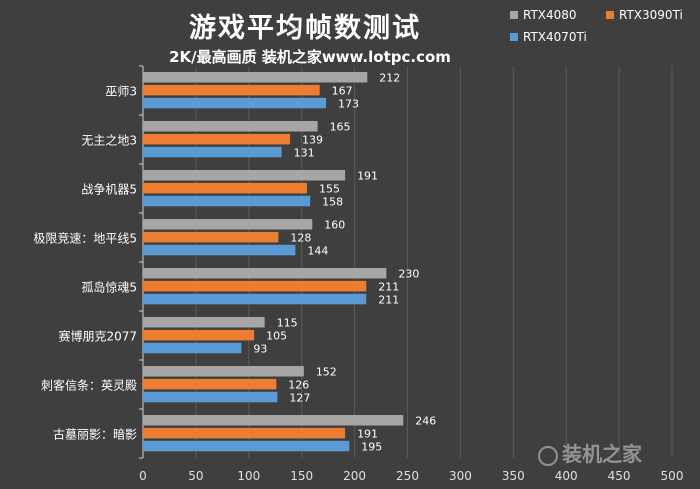 The width and height of the screenshot is (700, 489). I want to click on bar-value-label: 93, so click(260, 348).